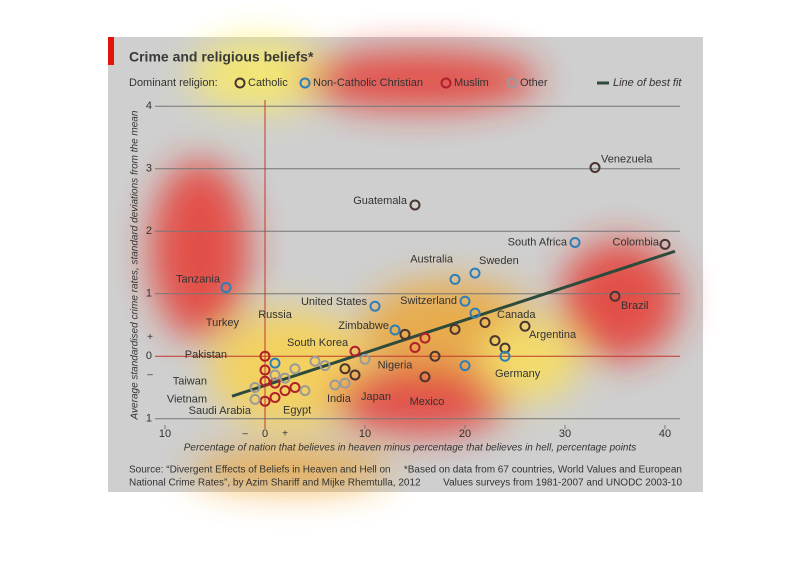 The width and height of the screenshot is (810, 588). Describe the element at coordinates (221, 57) in the screenshot. I see `chart-title: Crime and religious beliefs*` at that location.